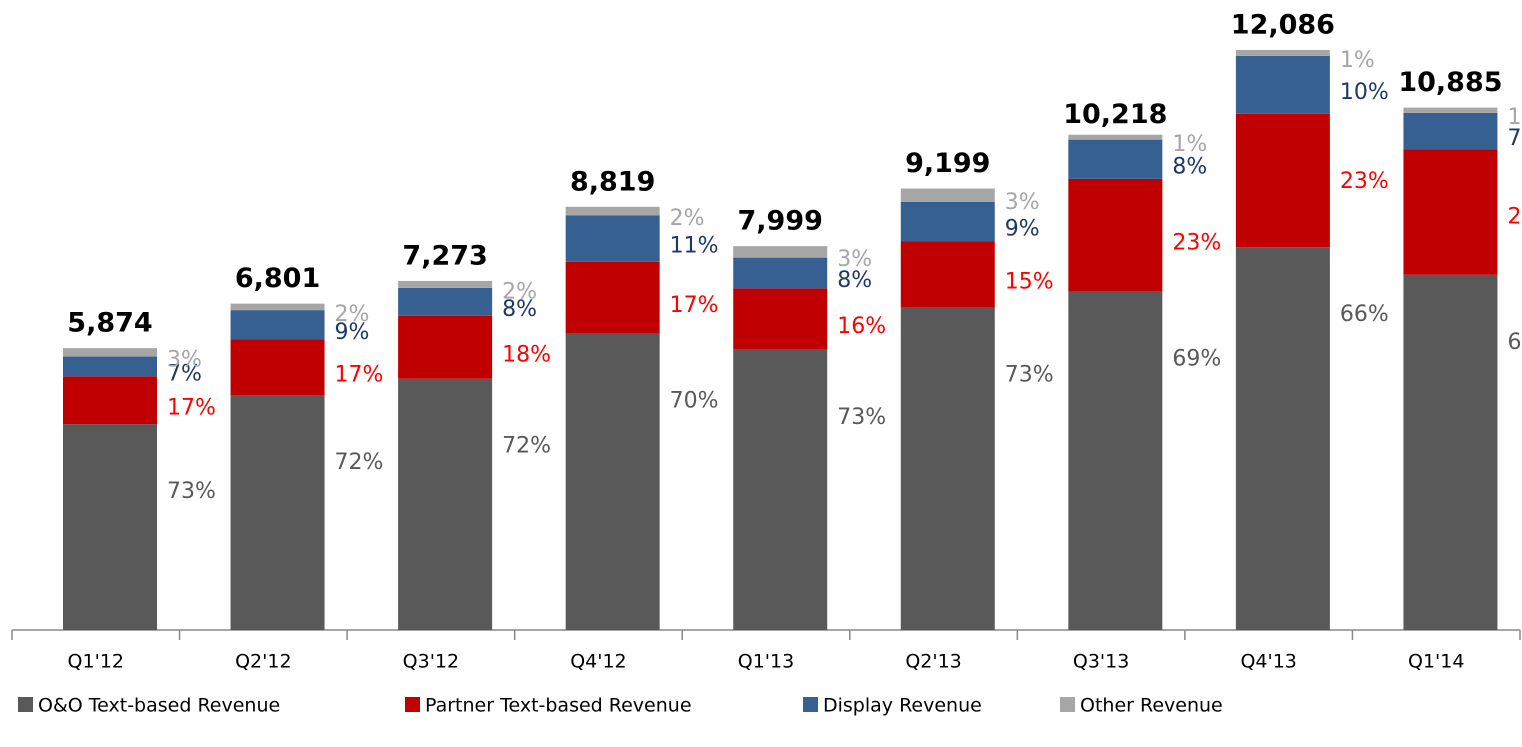  I want to click on legend-label: Display Revenue, so click(902, 706).